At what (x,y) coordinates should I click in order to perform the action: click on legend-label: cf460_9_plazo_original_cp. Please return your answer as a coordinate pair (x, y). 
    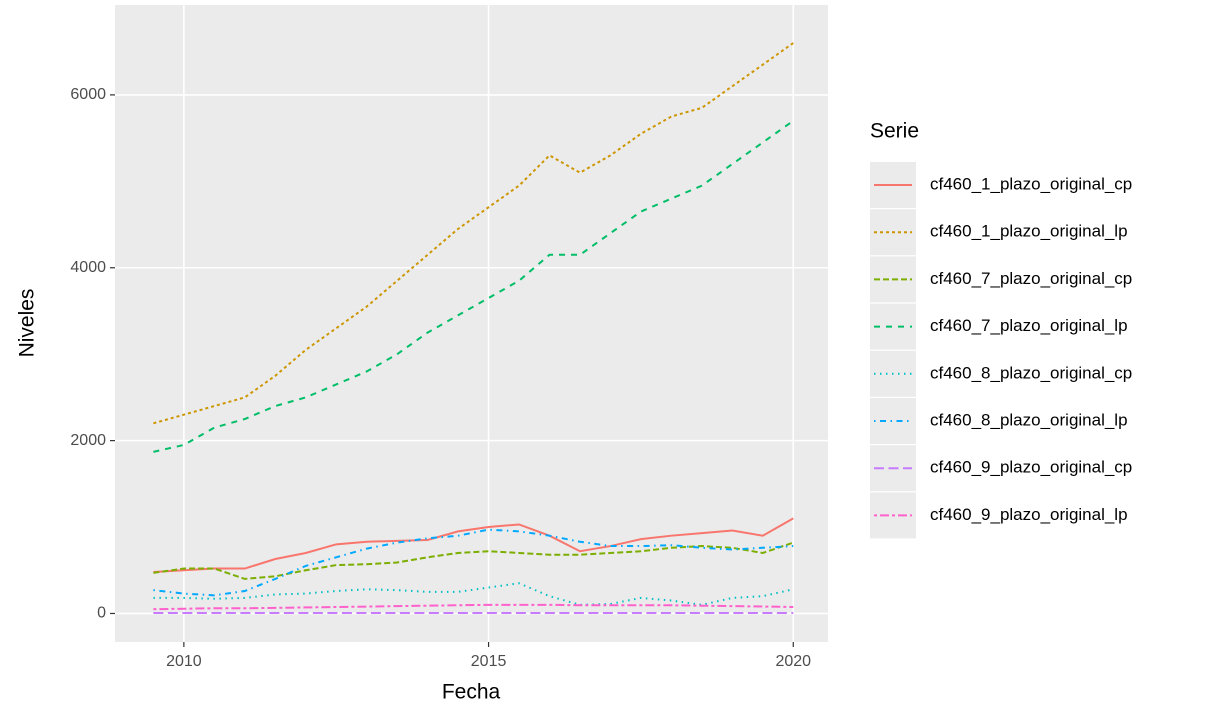
    Looking at the image, I should click on (1031, 467).